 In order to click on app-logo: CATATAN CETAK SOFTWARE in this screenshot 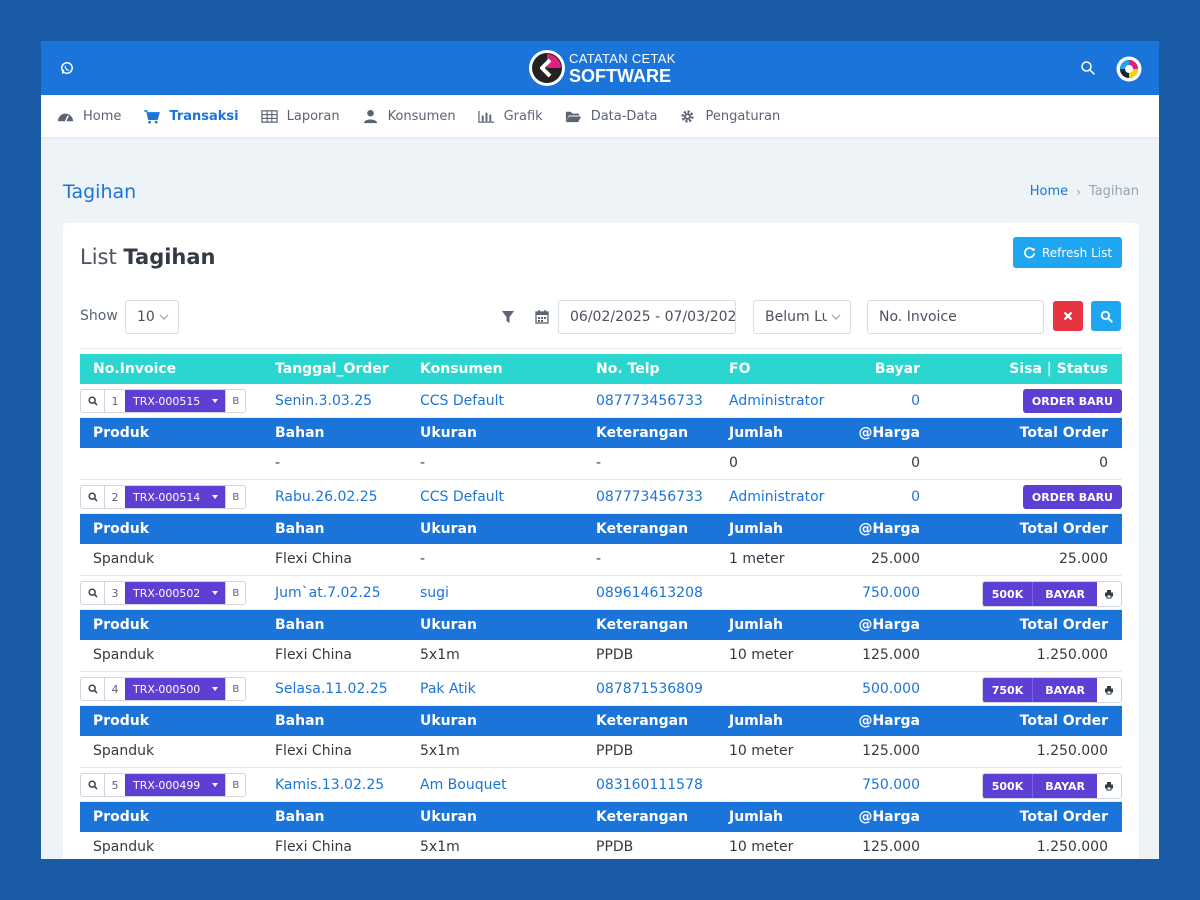, I will do `click(602, 68)`.